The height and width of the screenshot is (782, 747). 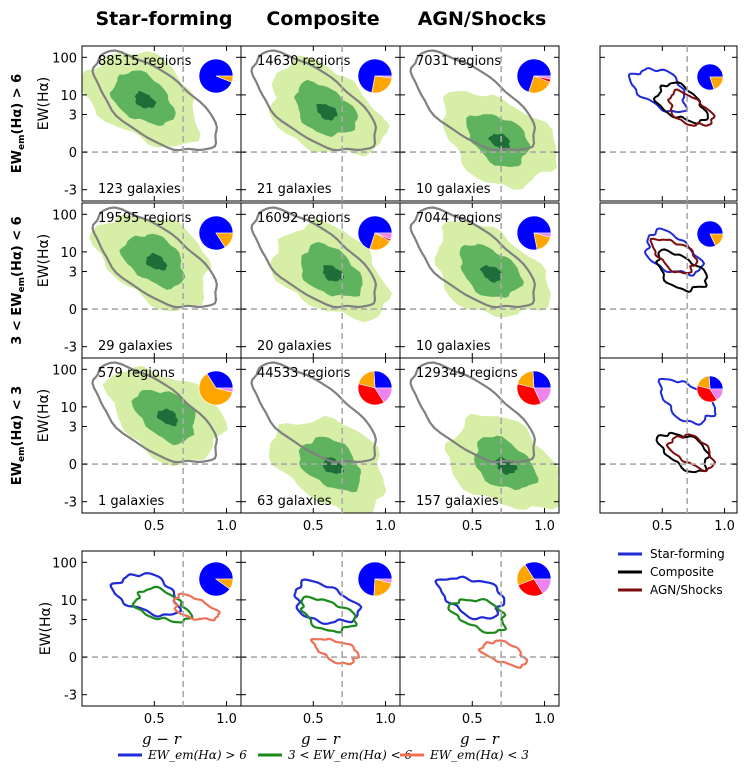 What do you see at coordinates (686, 590) in the screenshot?
I see `legend-label: AGN/Shocks` at bounding box center [686, 590].